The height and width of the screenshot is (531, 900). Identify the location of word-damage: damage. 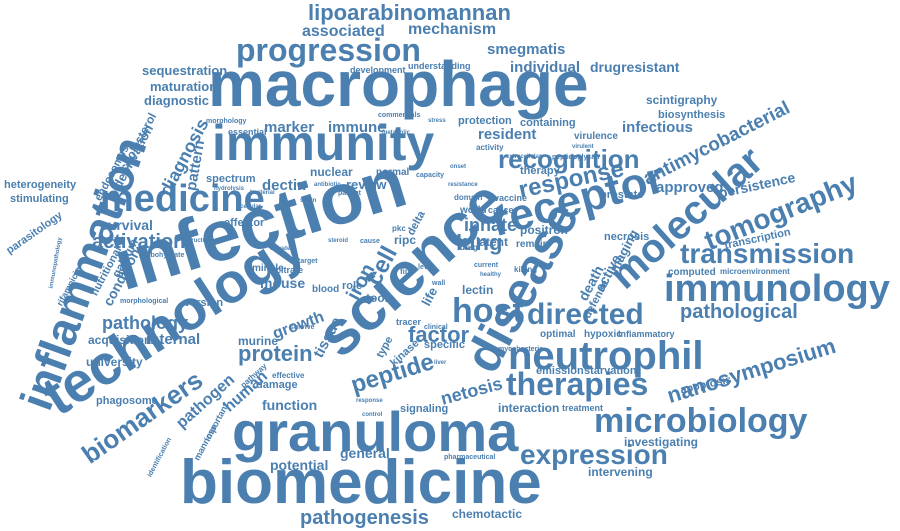
(277, 385).